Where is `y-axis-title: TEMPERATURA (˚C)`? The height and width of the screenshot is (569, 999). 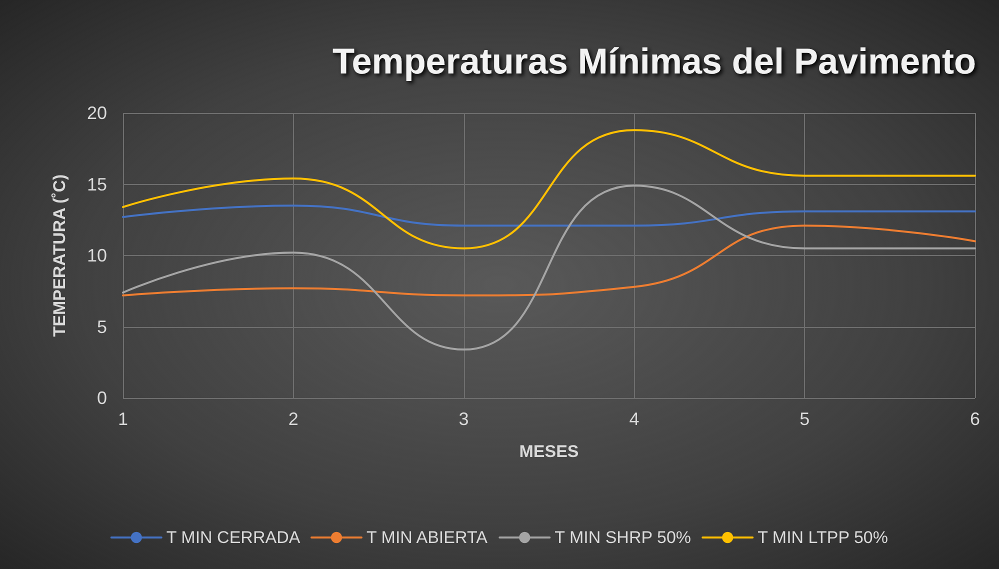 y-axis-title: TEMPERATURA (˚C) is located at coordinates (59, 255).